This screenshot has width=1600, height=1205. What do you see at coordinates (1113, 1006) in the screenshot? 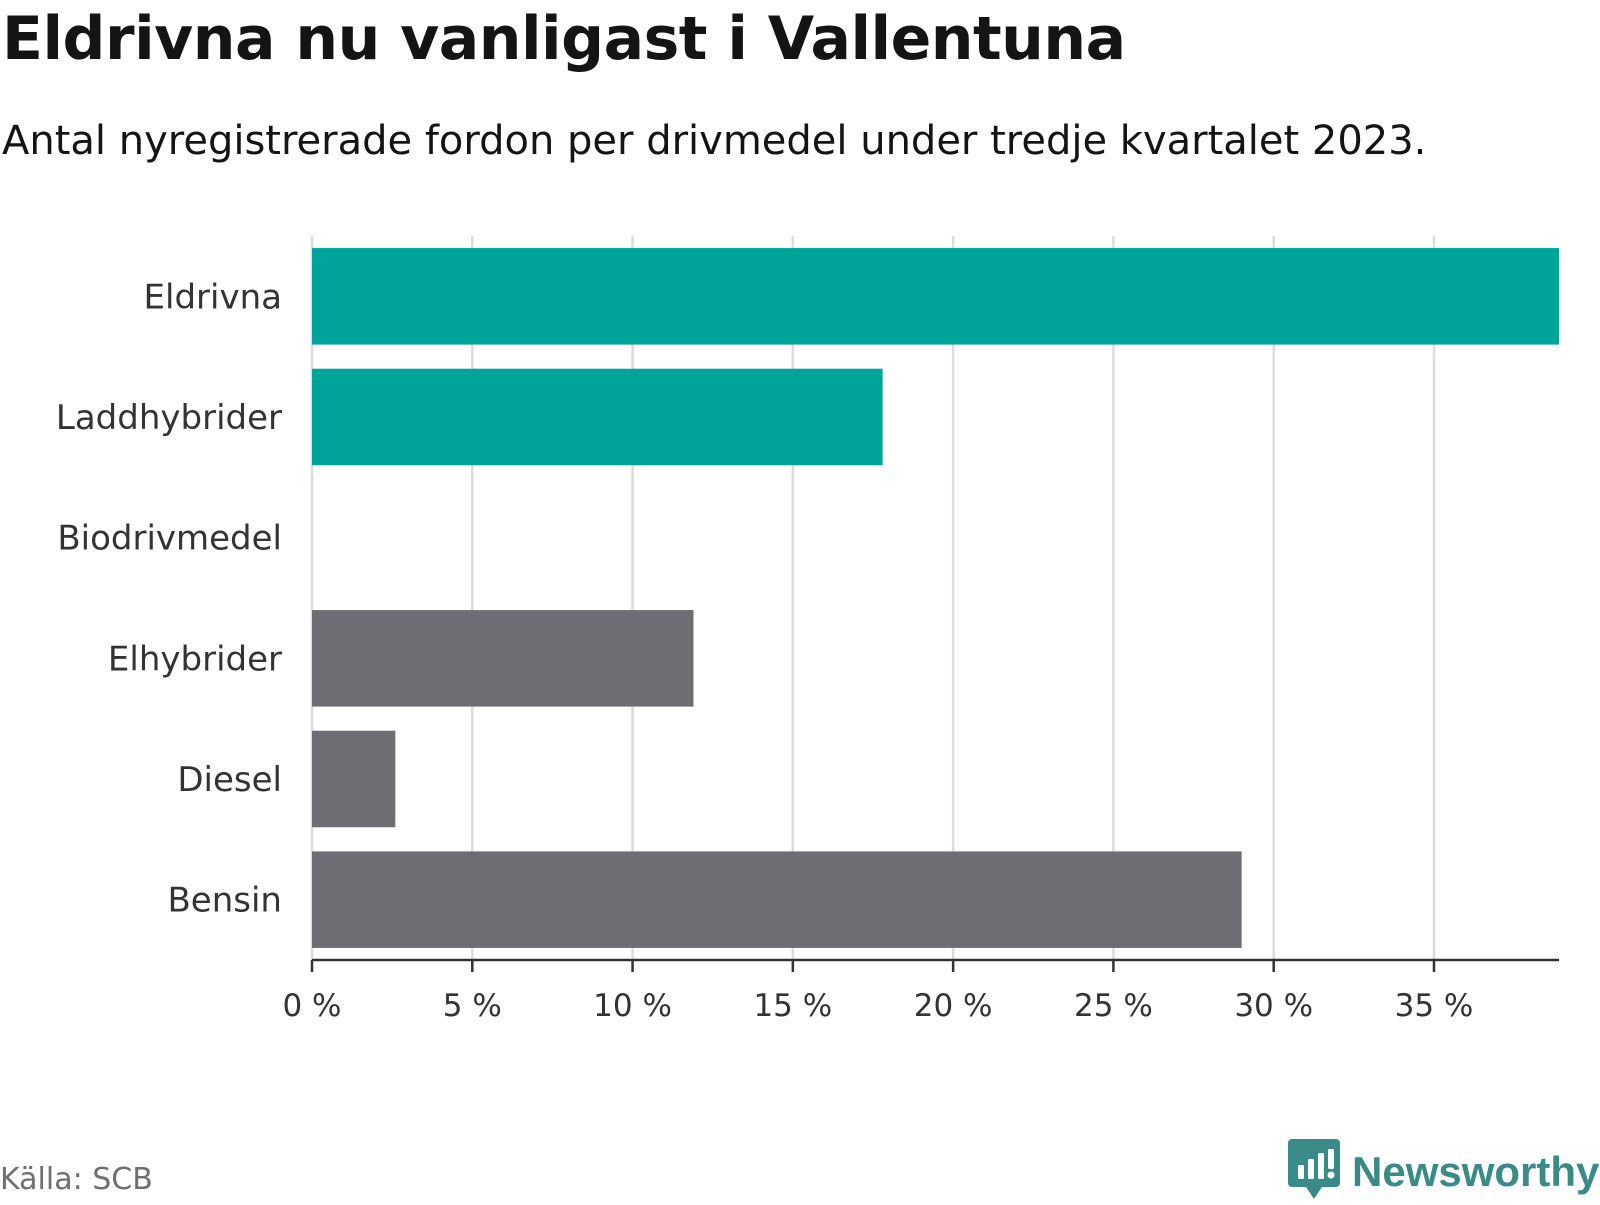
I see `x-tick-label: 25 %` at bounding box center [1113, 1006].